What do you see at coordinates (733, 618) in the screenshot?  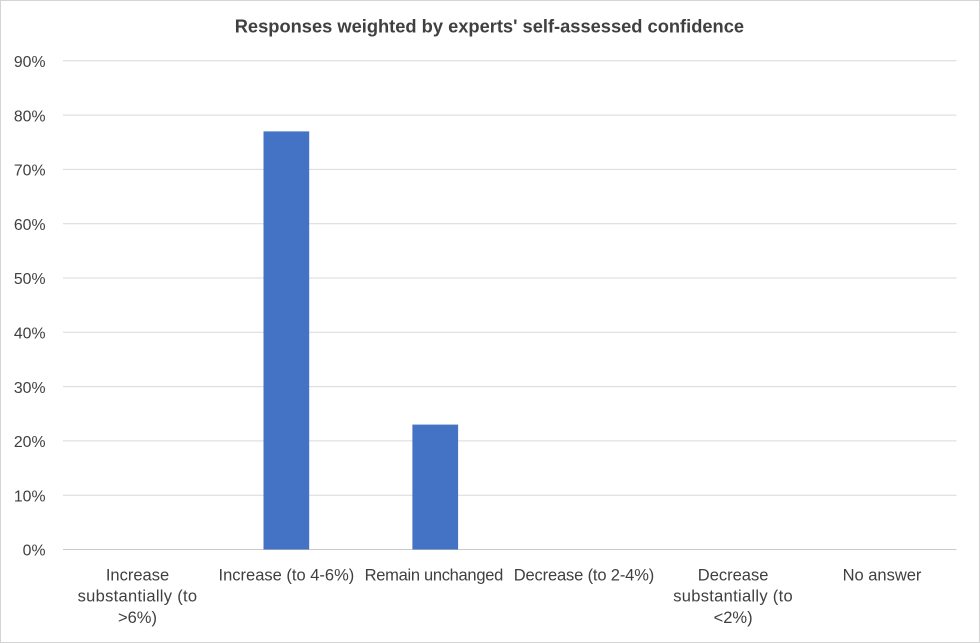 I see `svg-text: <2%)` at bounding box center [733, 618].